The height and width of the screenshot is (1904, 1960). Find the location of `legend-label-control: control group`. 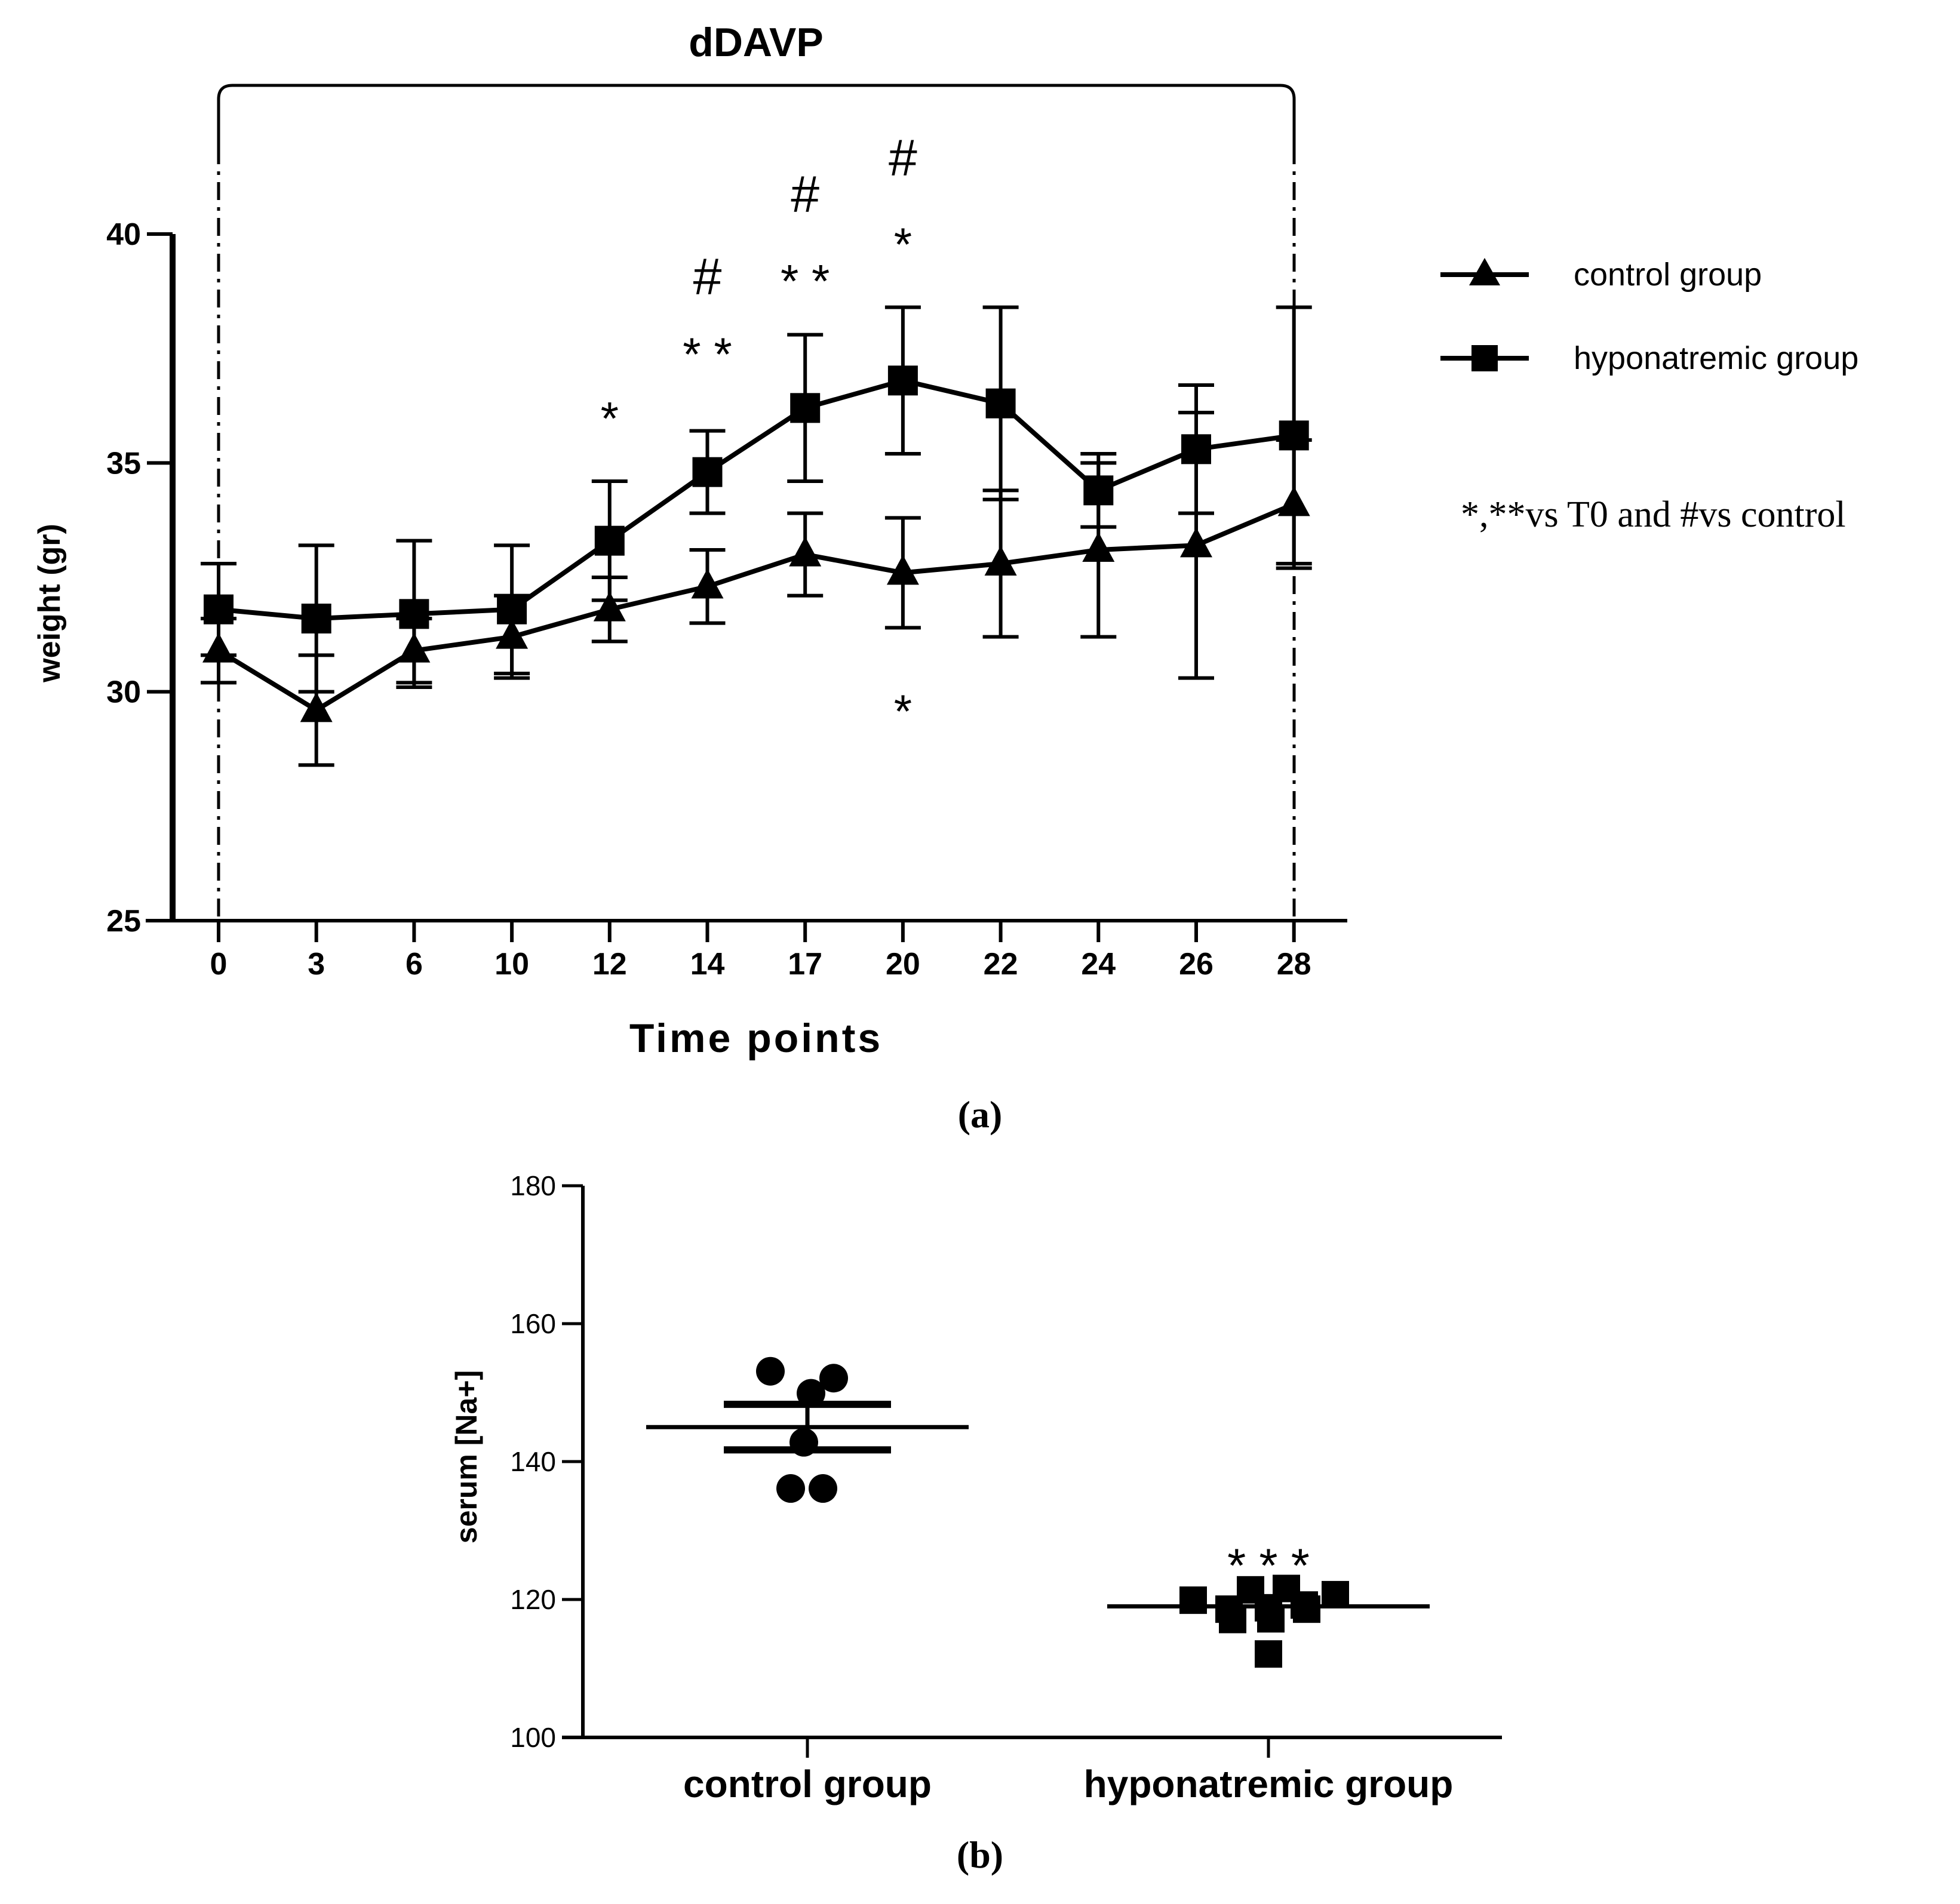

legend-label-control: control group is located at coordinates (1668, 275).